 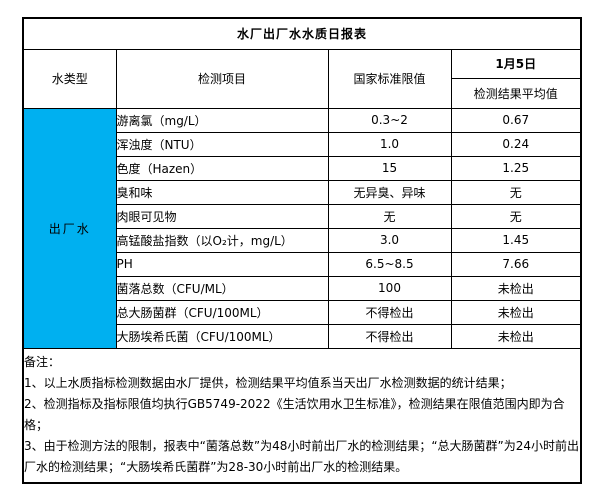 I want to click on table-row: 菌落总数（CFU/ML） 100 未检出, so click(x=302, y=288).